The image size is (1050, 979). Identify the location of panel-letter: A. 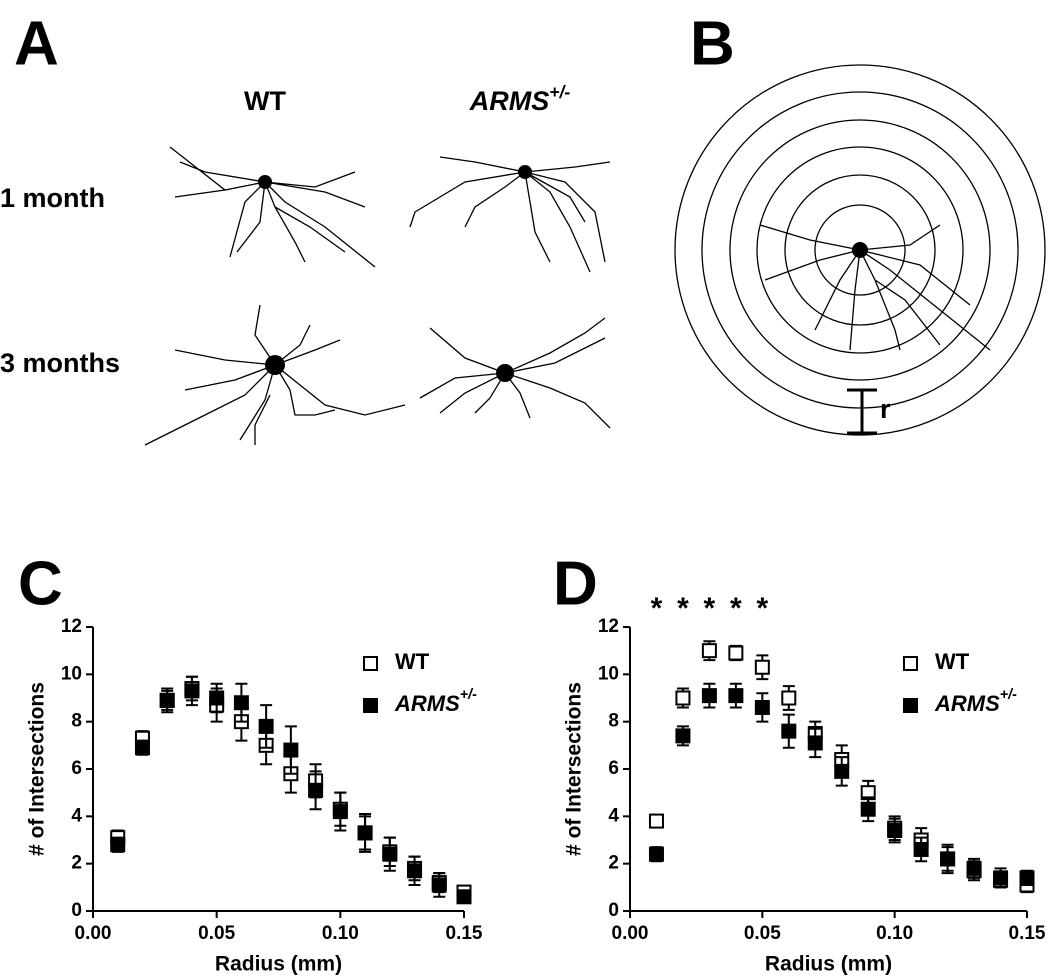
(36, 43).